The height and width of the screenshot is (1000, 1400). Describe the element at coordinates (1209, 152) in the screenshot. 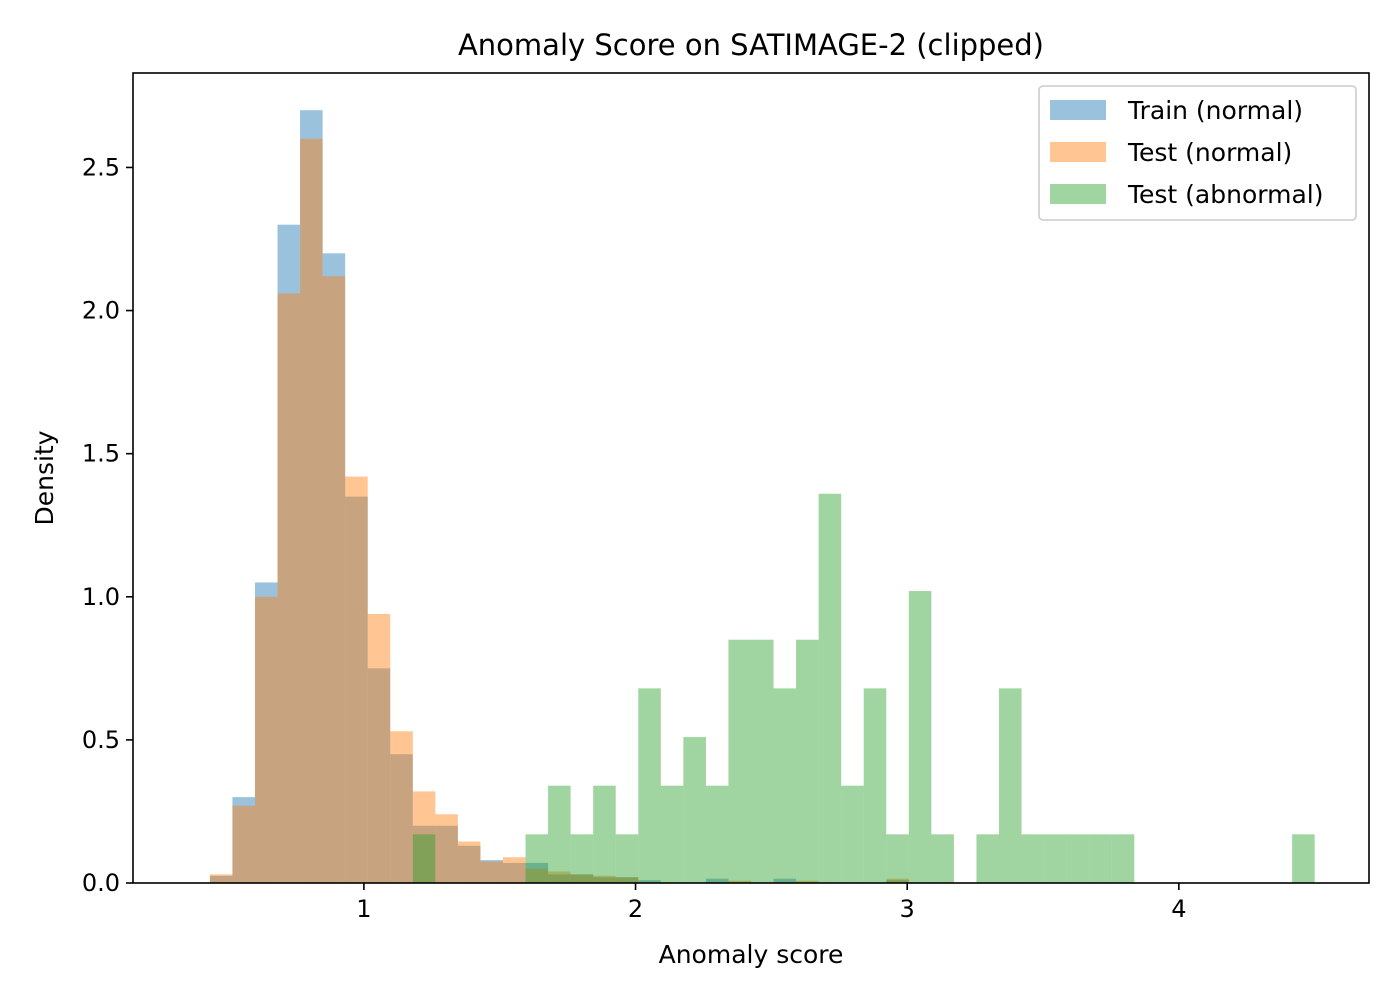

I see `legend-label: Test (normal)` at that location.